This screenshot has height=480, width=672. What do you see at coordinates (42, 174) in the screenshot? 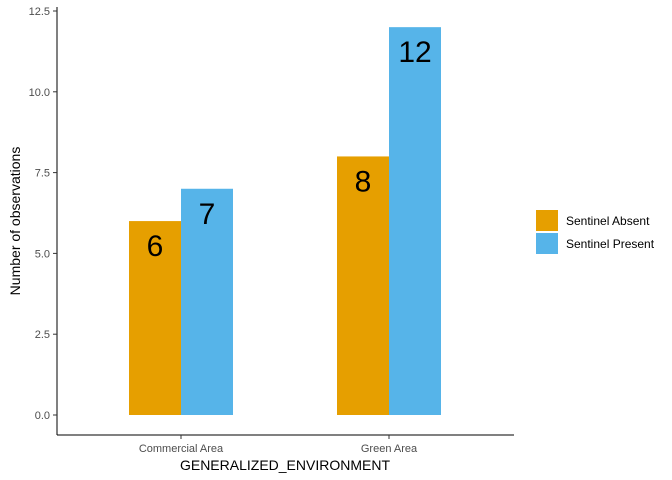
I see `y-tick-label: 7.5` at bounding box center [42, 174].